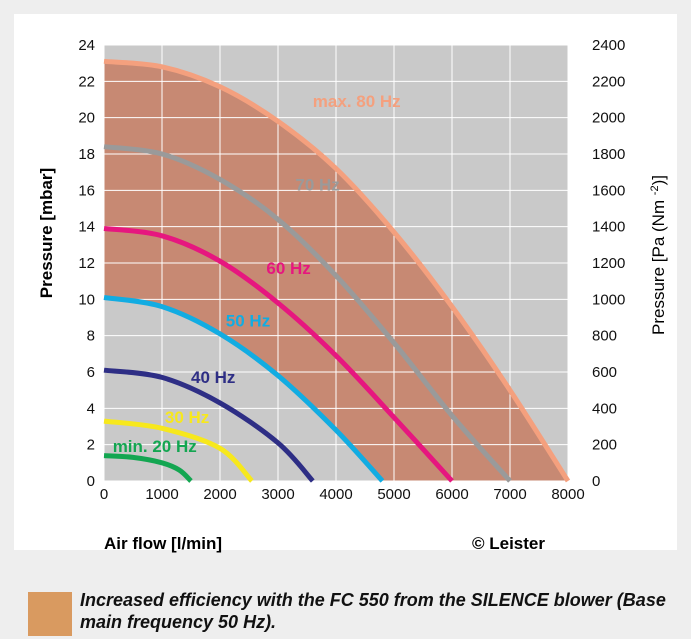 Image resolution: width=691 pixels, height=639 pixels. I want to click on curve-label: max. 80 Hz, so click(357, 101).